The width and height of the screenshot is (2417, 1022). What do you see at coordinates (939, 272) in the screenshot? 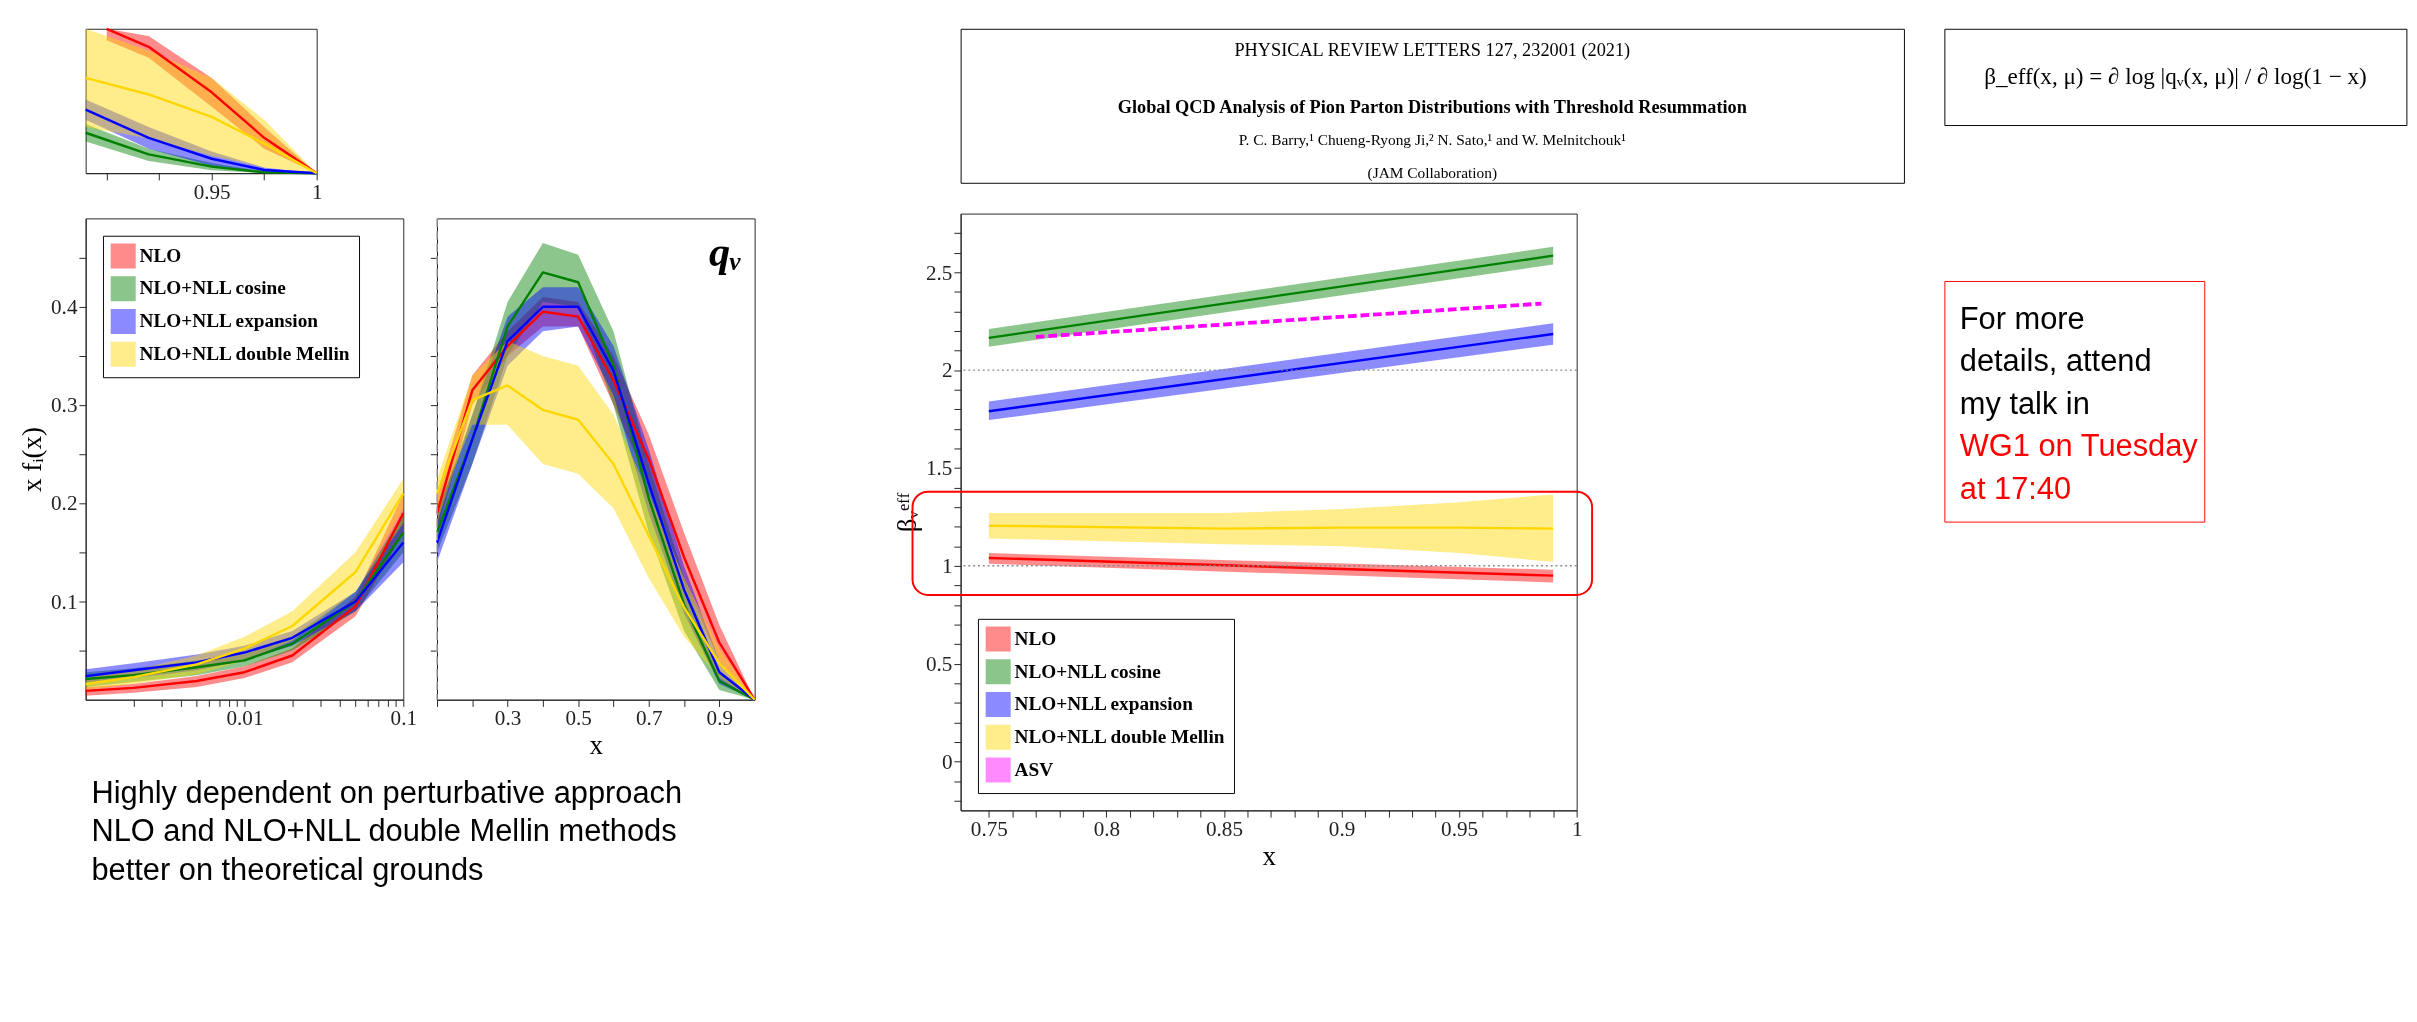
I see `y-tick-label: 2.5` at bounding box center [939, 272].